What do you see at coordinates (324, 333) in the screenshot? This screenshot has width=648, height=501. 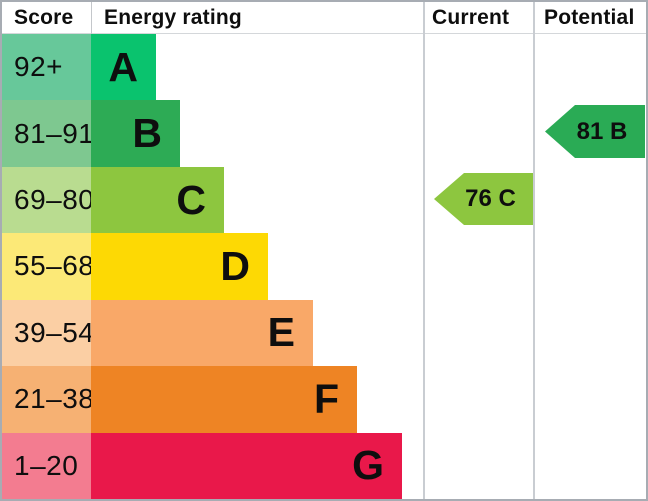 I see `band-row-e: 39–54 E` at bounding box center [324, 333].